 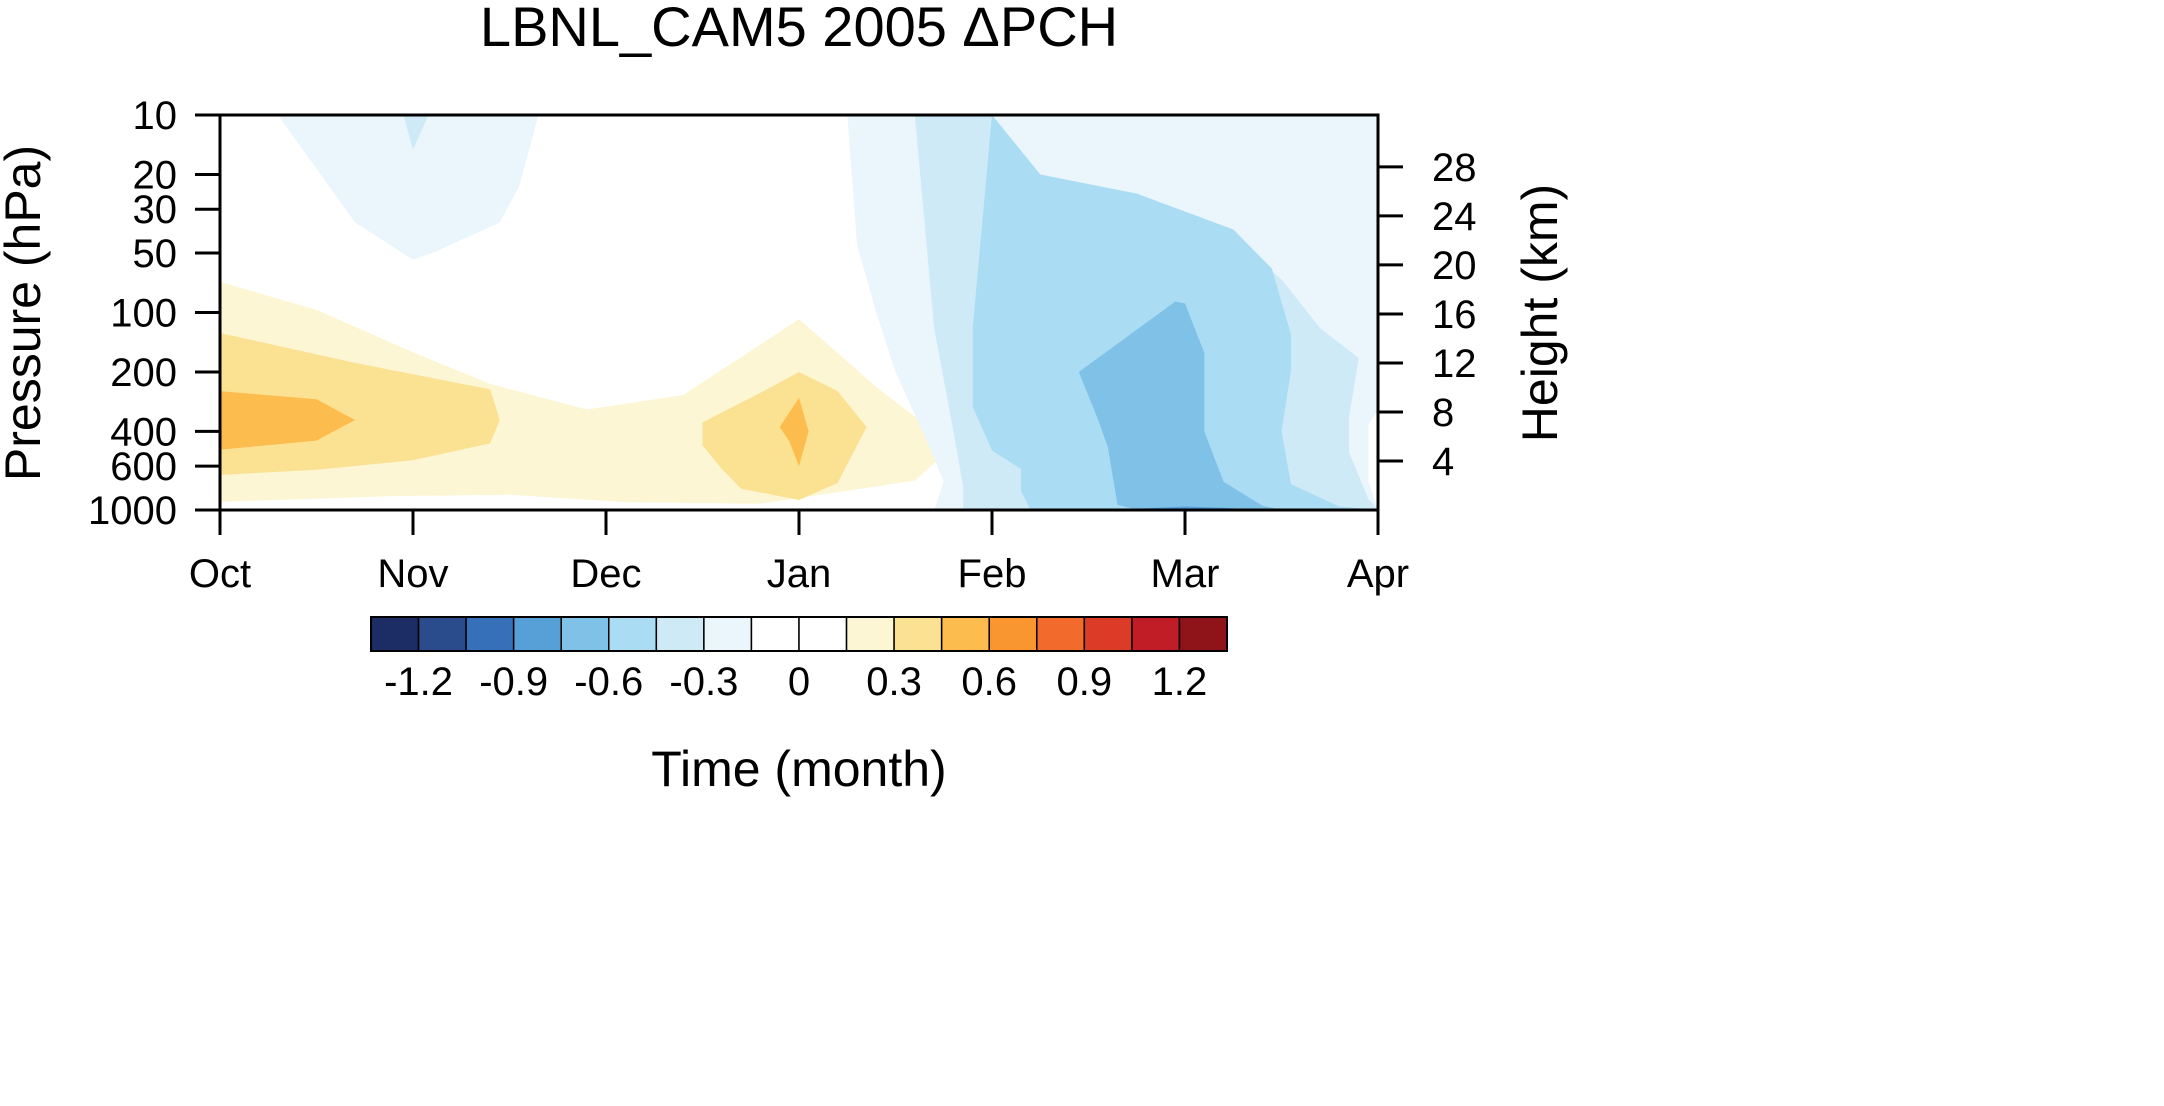 I want to click on y-tick-label: 20, so click(x=155, y=175).